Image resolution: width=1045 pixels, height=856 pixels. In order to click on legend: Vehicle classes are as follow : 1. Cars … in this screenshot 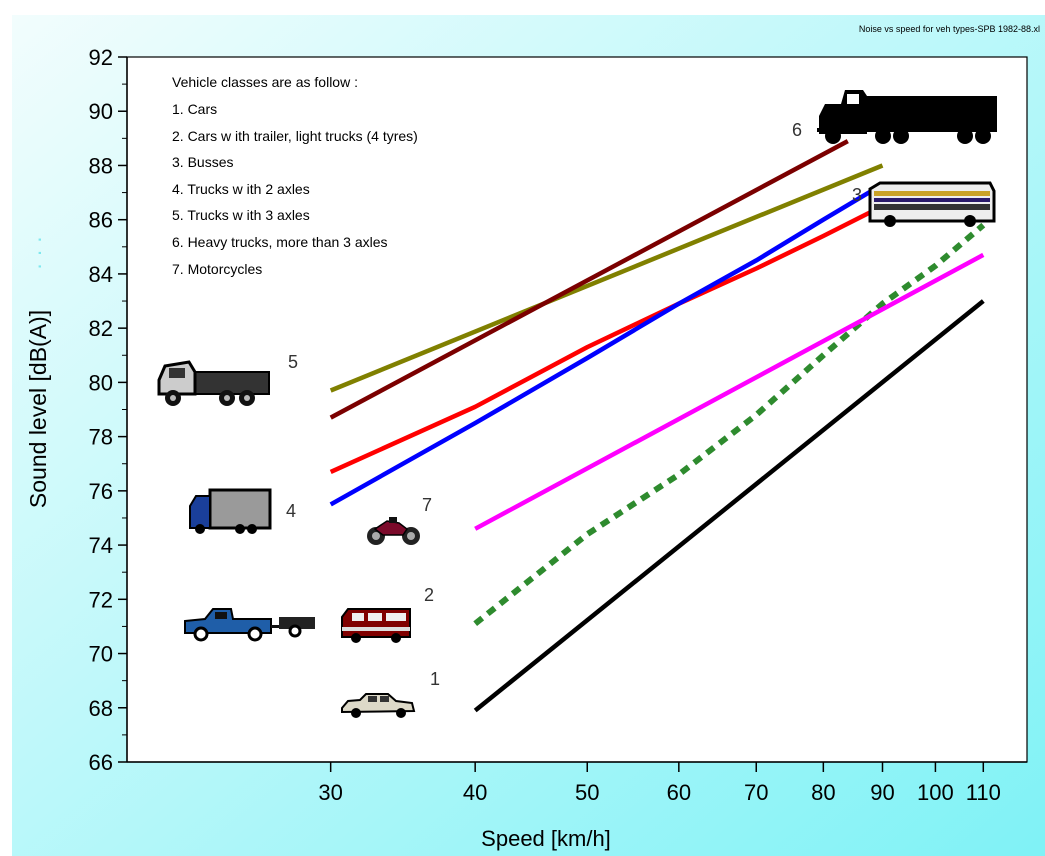, I will do `click(295, 175)`.